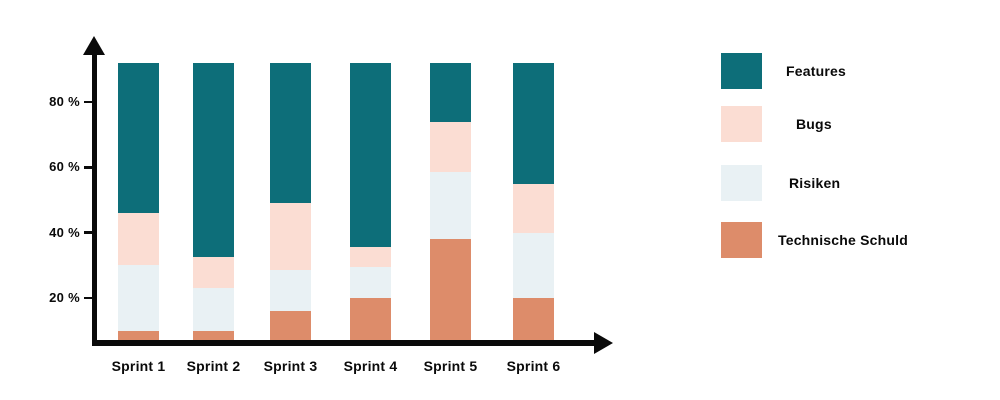 This screenshot has width=1000, height=400. Describe the element at coordinates (450, 366) in the screenshot. I see `x-axis-label: Sprint 5` at that location.